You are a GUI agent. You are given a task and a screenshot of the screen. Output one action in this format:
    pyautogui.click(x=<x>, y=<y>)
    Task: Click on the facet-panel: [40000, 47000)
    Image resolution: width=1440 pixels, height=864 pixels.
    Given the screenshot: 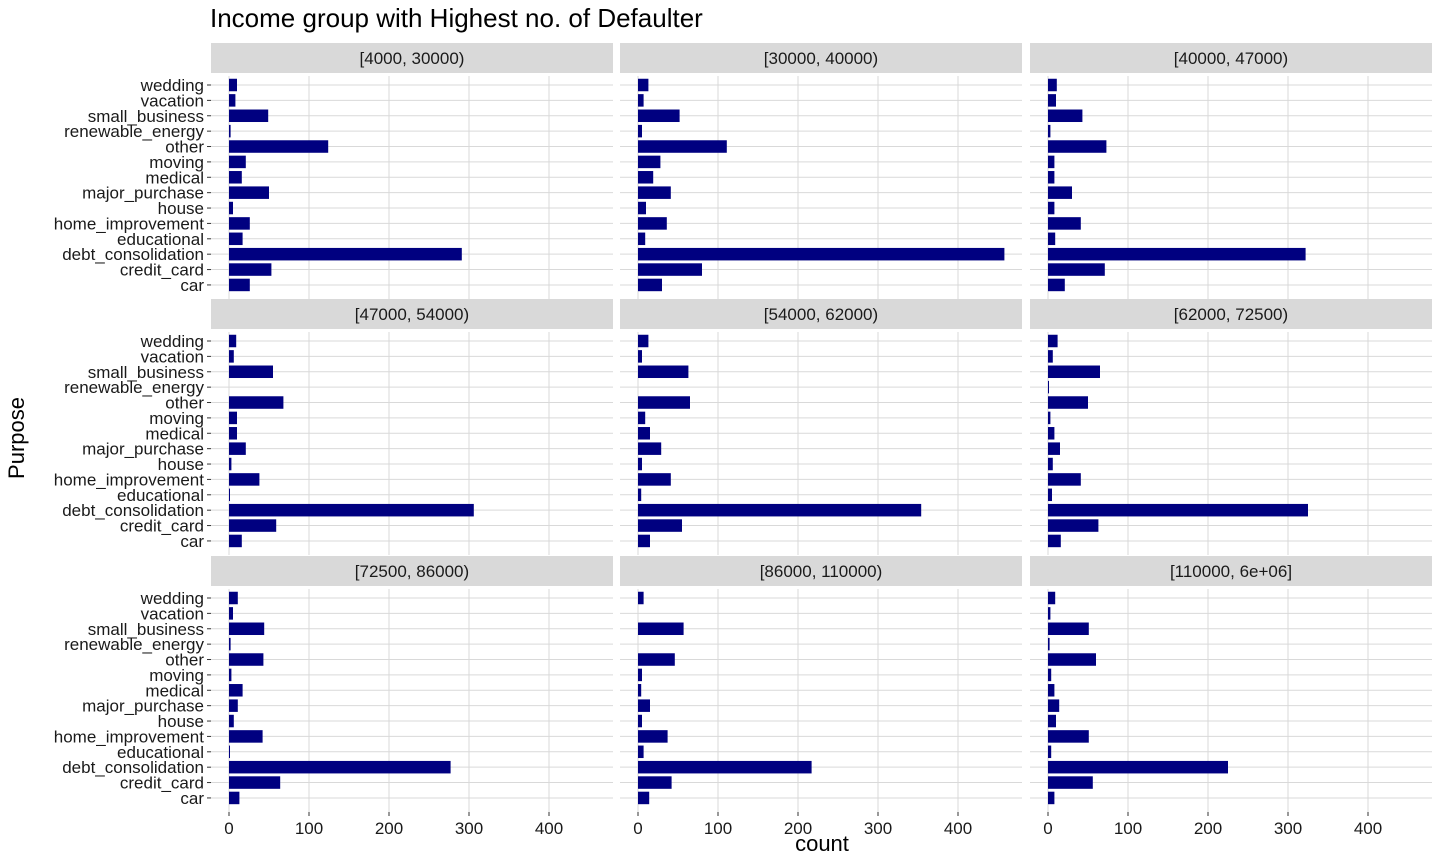 What is the action you would take?
    pyautogui.click(x=1231, y=171)
    